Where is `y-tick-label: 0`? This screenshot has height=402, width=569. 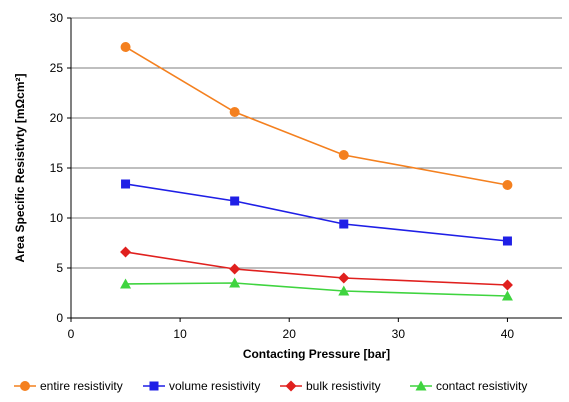 y-tick-label: 0 is located at coordinates (59, 318).